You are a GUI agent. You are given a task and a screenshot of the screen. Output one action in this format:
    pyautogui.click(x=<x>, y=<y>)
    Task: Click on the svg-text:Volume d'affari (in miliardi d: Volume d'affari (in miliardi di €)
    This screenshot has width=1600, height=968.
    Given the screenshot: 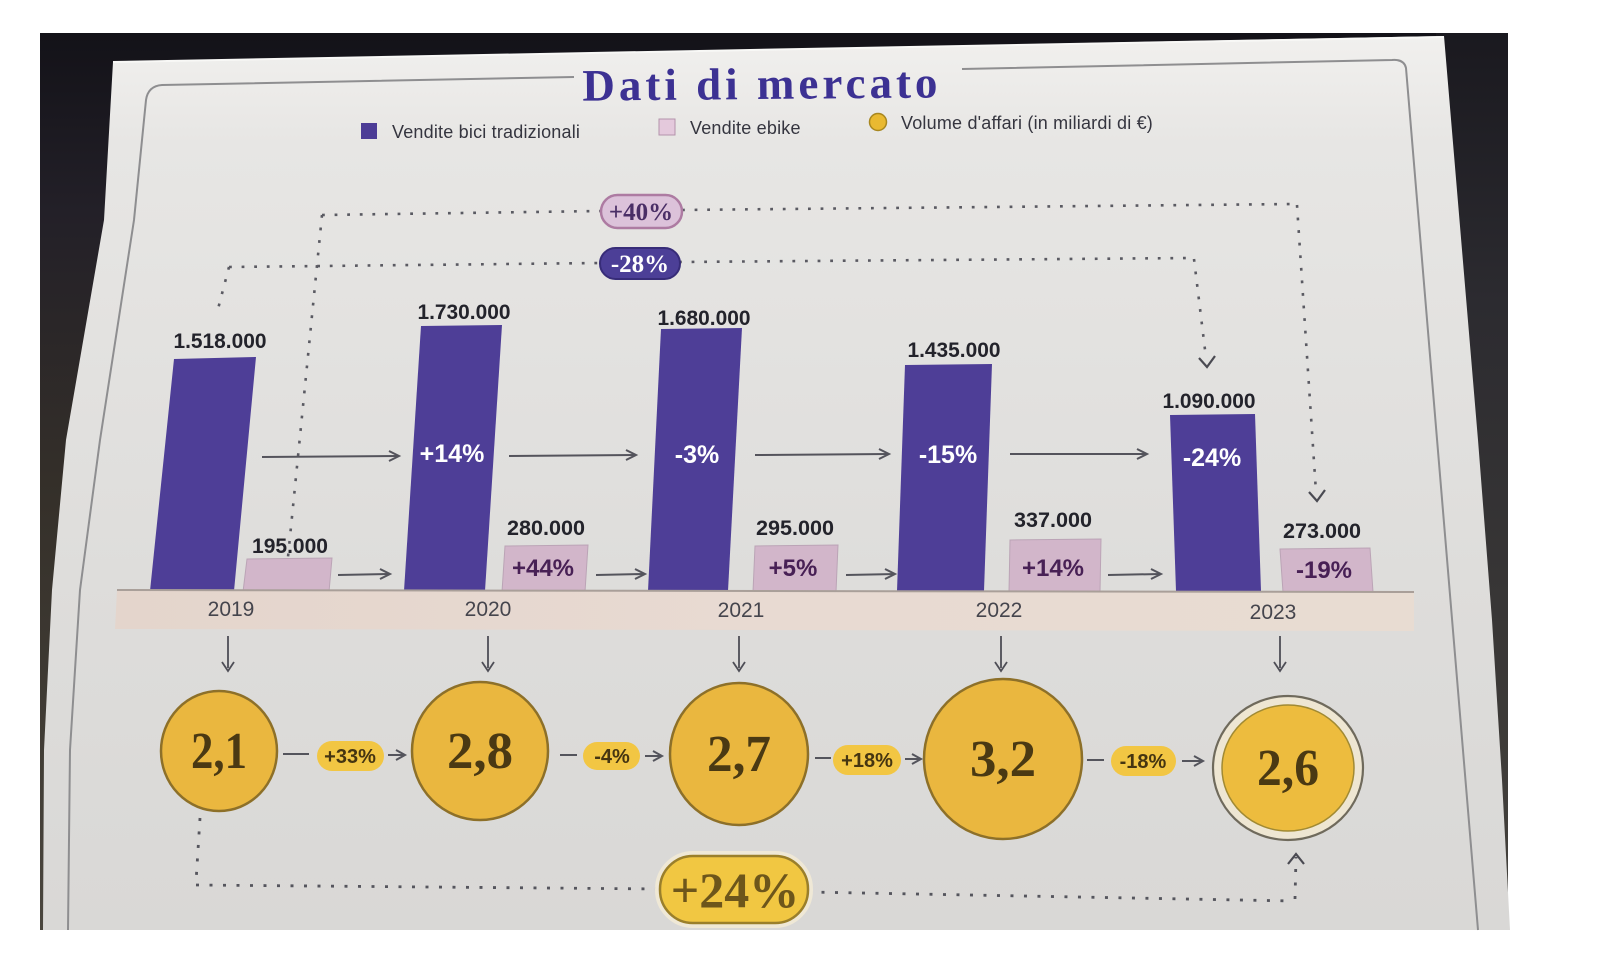 What is the action you would take?
    pyautogui.click(x=1027, y=123)
    